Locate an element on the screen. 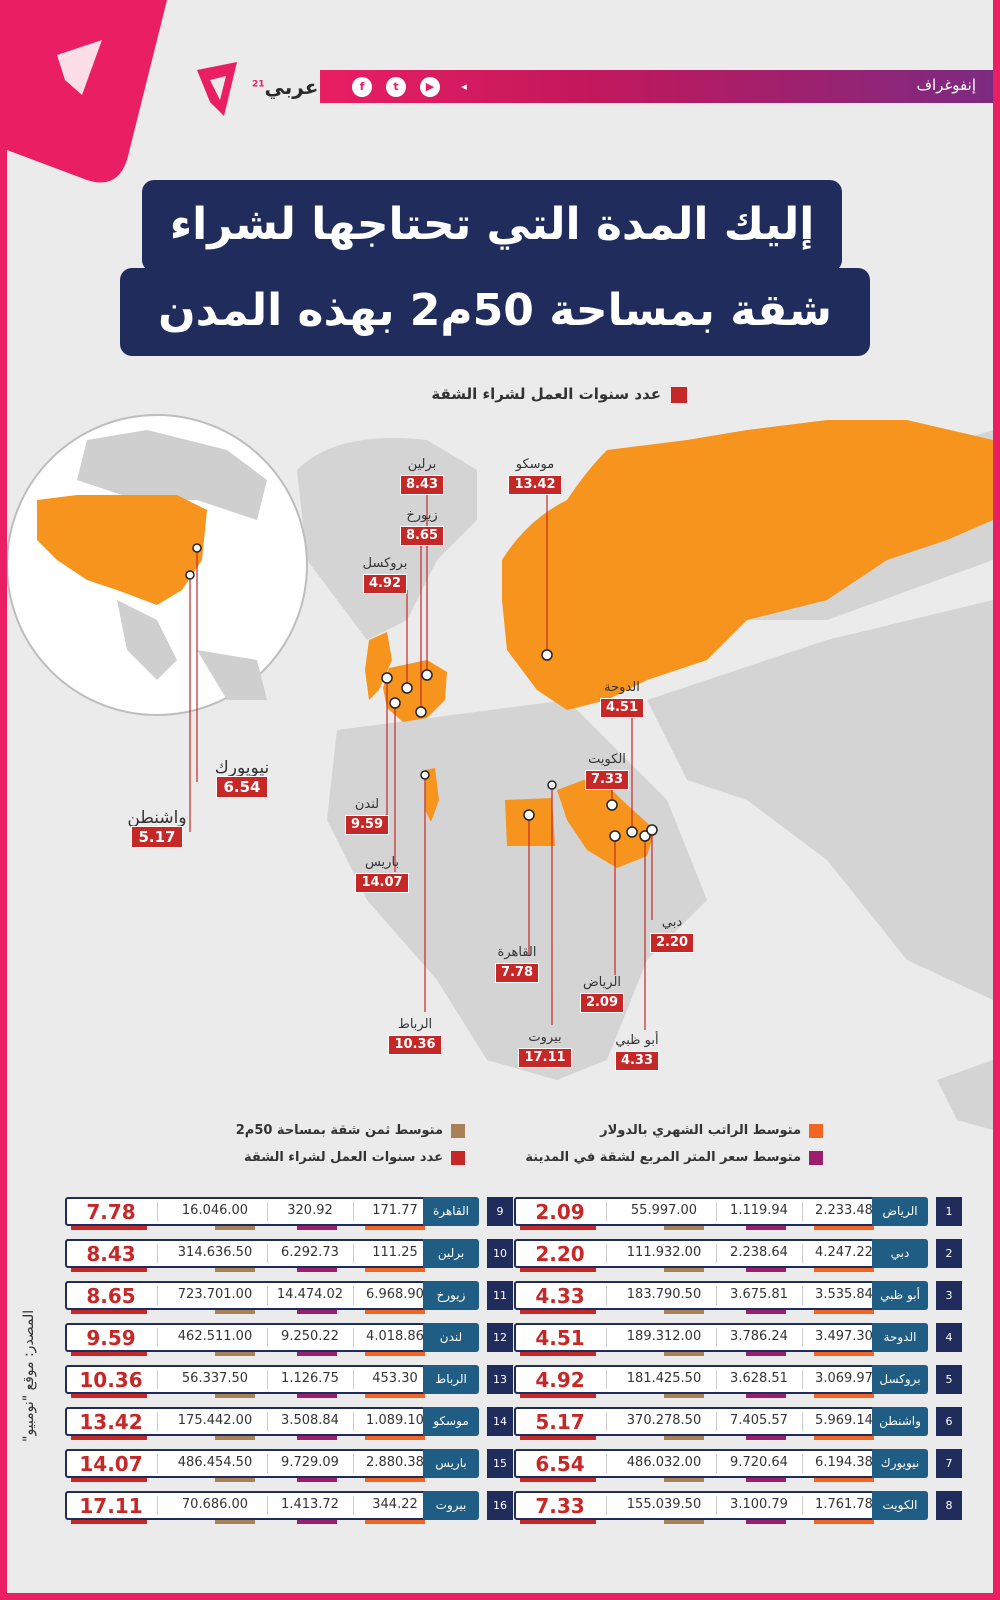 Image resolution: width=1000 pixels, height=1600 pixels. row-years: 7.33 is located at coordinates (560, 1506).